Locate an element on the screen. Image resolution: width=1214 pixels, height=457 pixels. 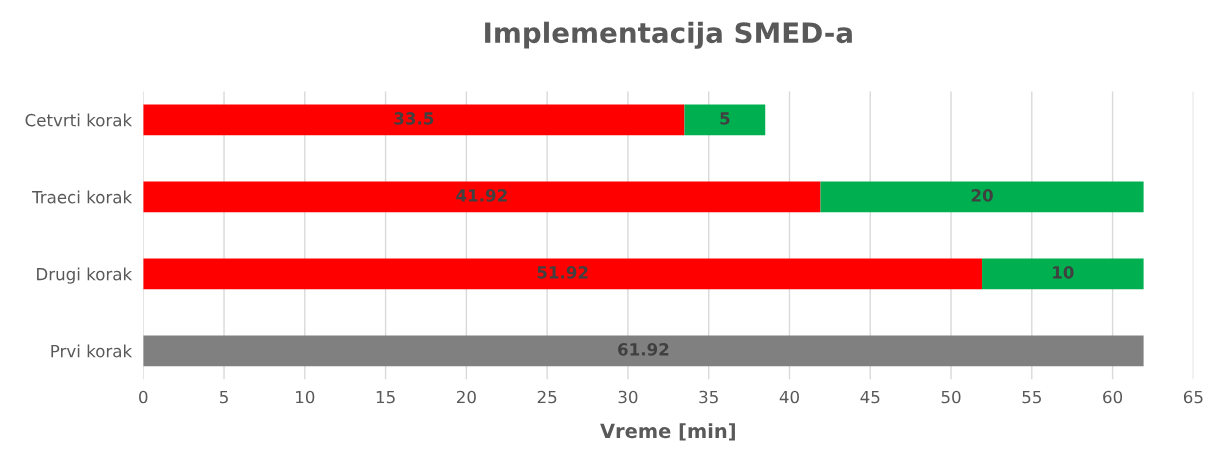
x-tick-label: 30 is located at coordinates (628, 397).